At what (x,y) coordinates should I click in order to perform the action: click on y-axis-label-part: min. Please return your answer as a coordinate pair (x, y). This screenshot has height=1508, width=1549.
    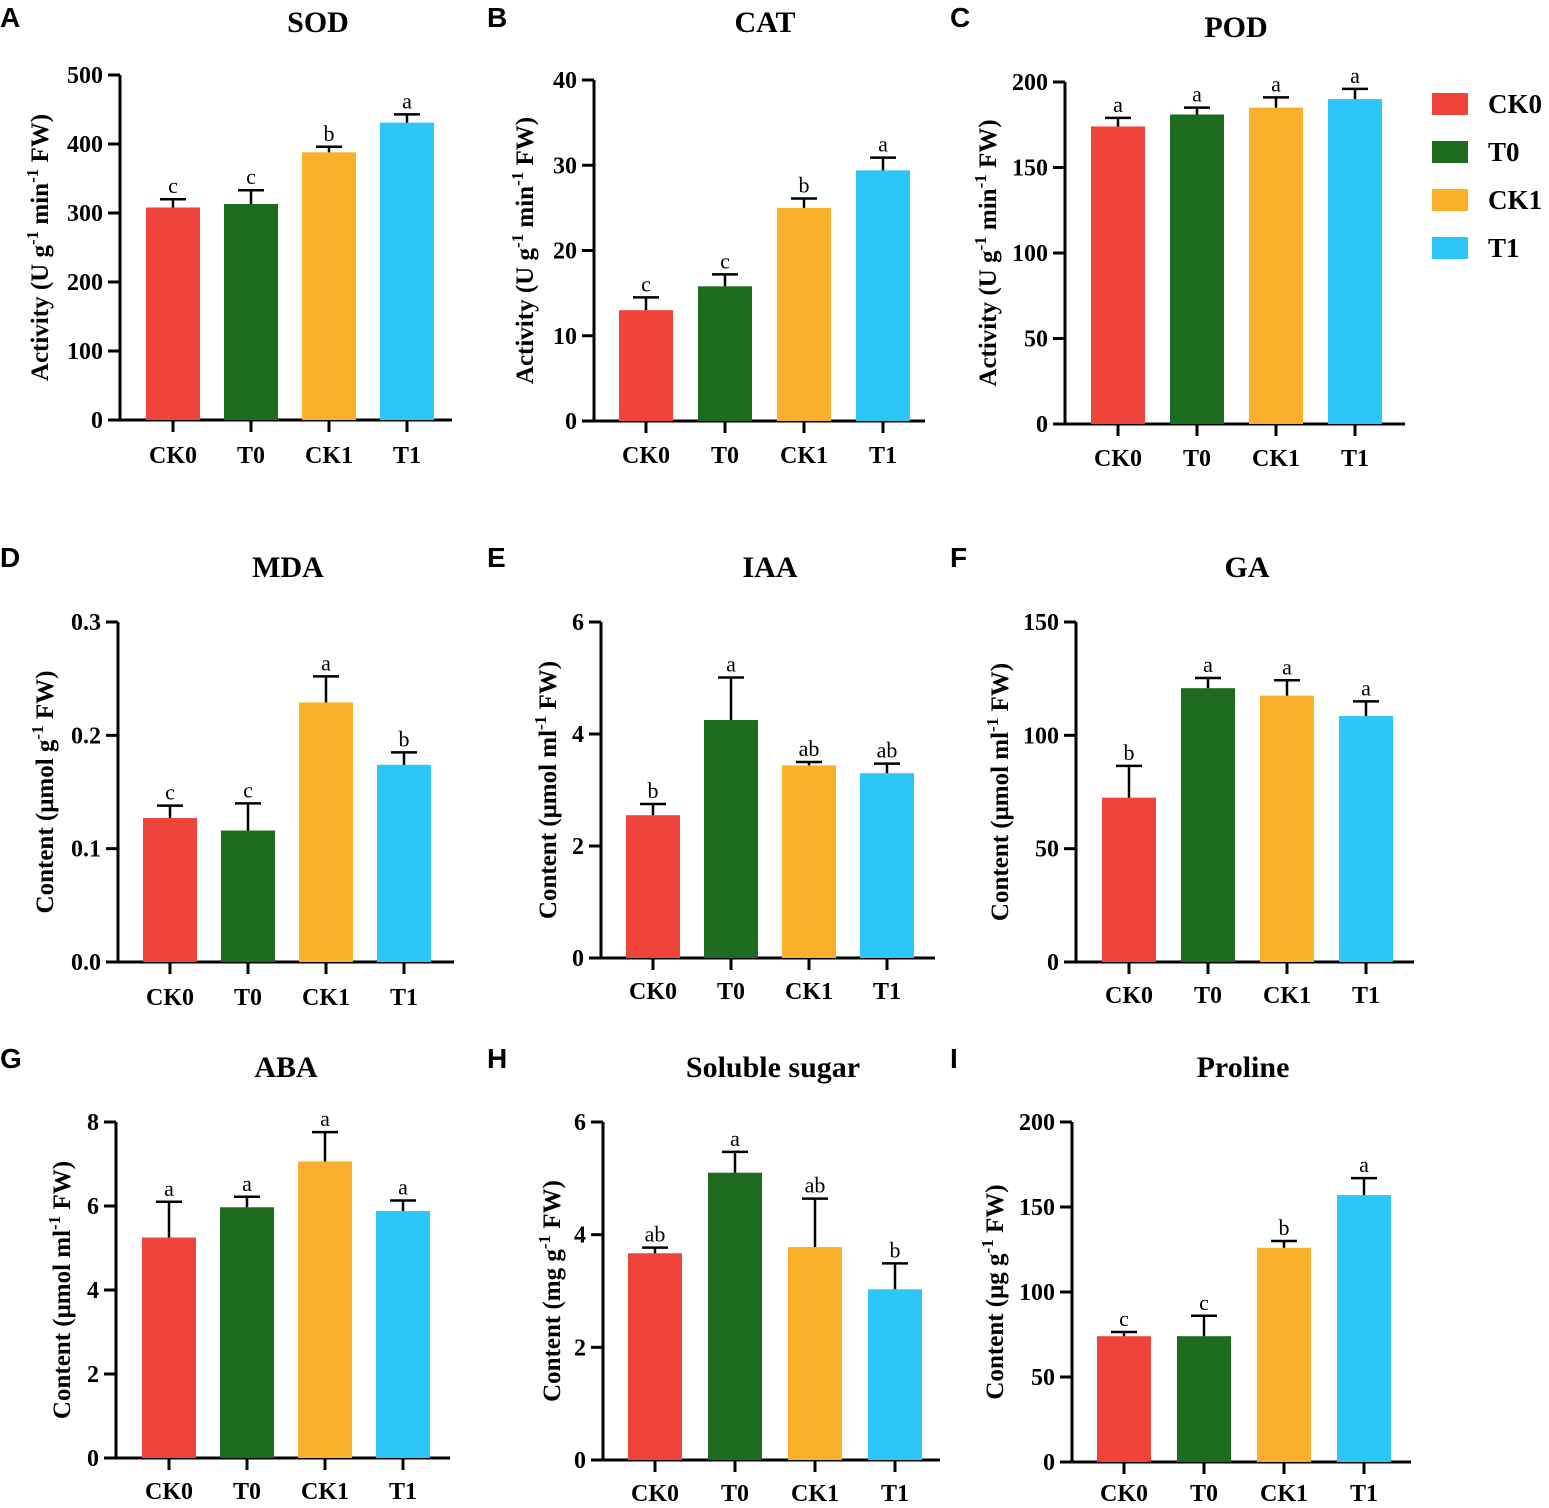
    Looking at the image, I should click on (988, 212).